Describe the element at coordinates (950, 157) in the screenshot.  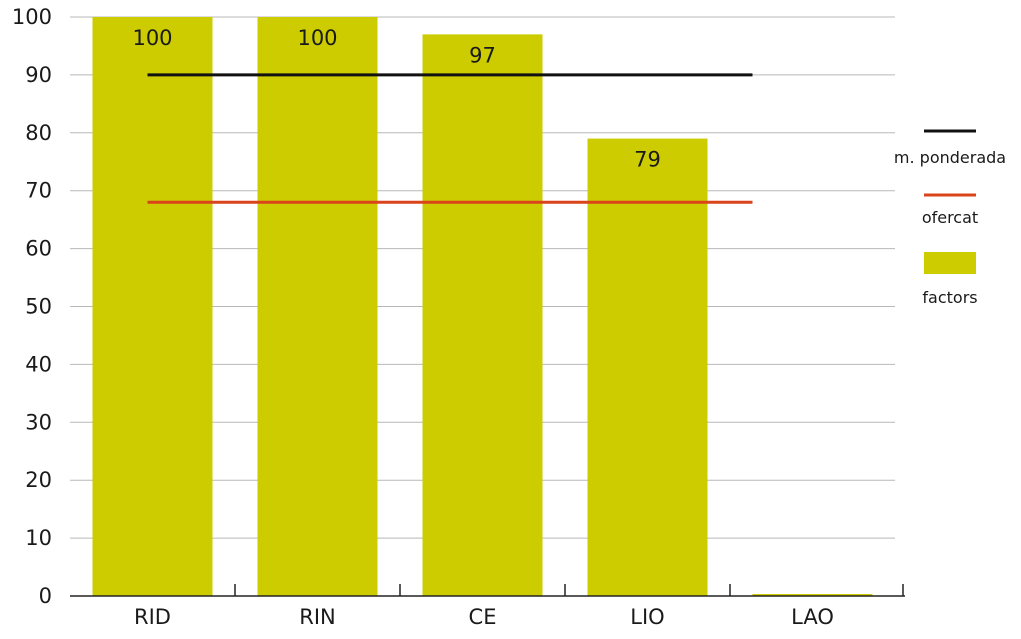
I see `legend-label: m. ponderada` at that location.